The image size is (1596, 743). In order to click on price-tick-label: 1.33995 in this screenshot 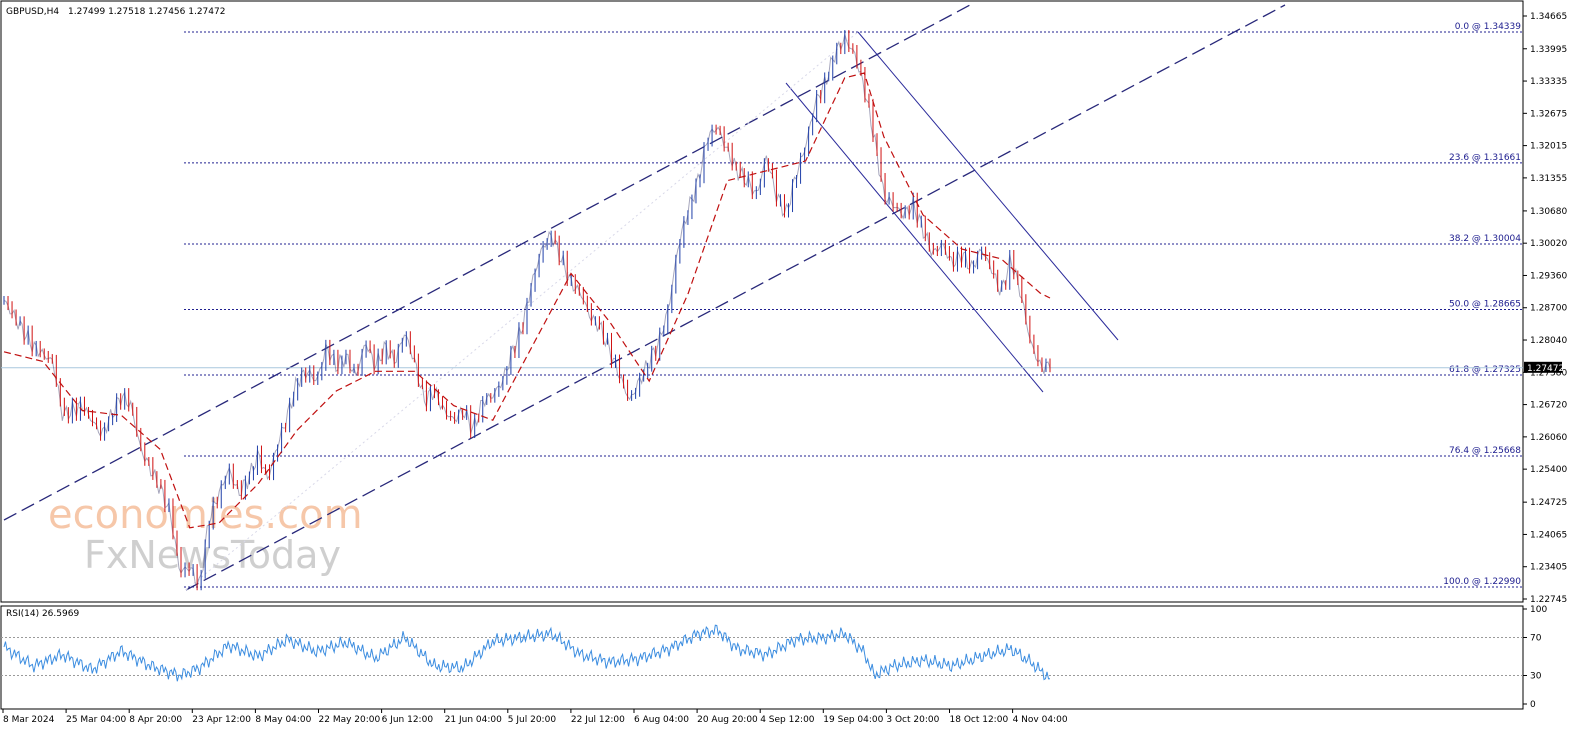, I will do `click(1548, 50)`.